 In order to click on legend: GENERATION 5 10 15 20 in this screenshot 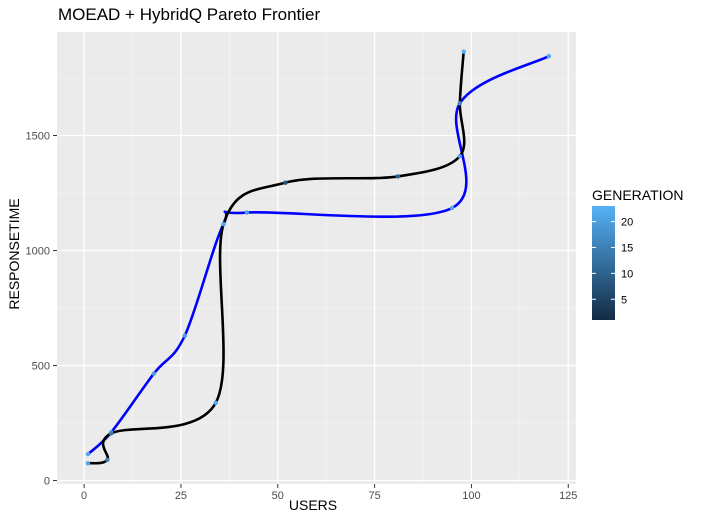, I will do `click(638, 253)`.